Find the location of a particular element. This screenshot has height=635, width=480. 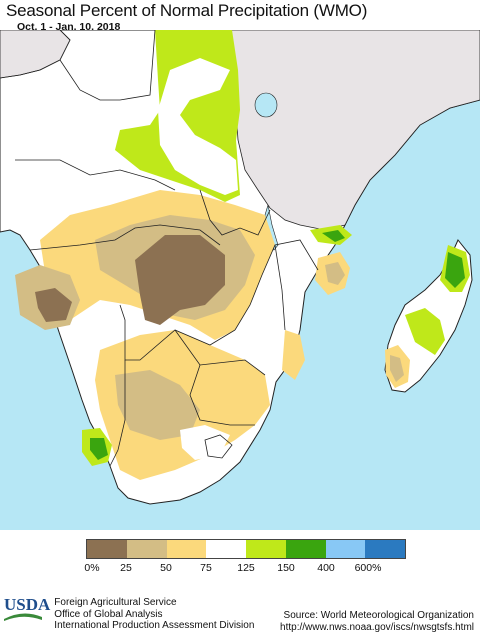

legend-label: 150 is located at coordinates (286, 568).